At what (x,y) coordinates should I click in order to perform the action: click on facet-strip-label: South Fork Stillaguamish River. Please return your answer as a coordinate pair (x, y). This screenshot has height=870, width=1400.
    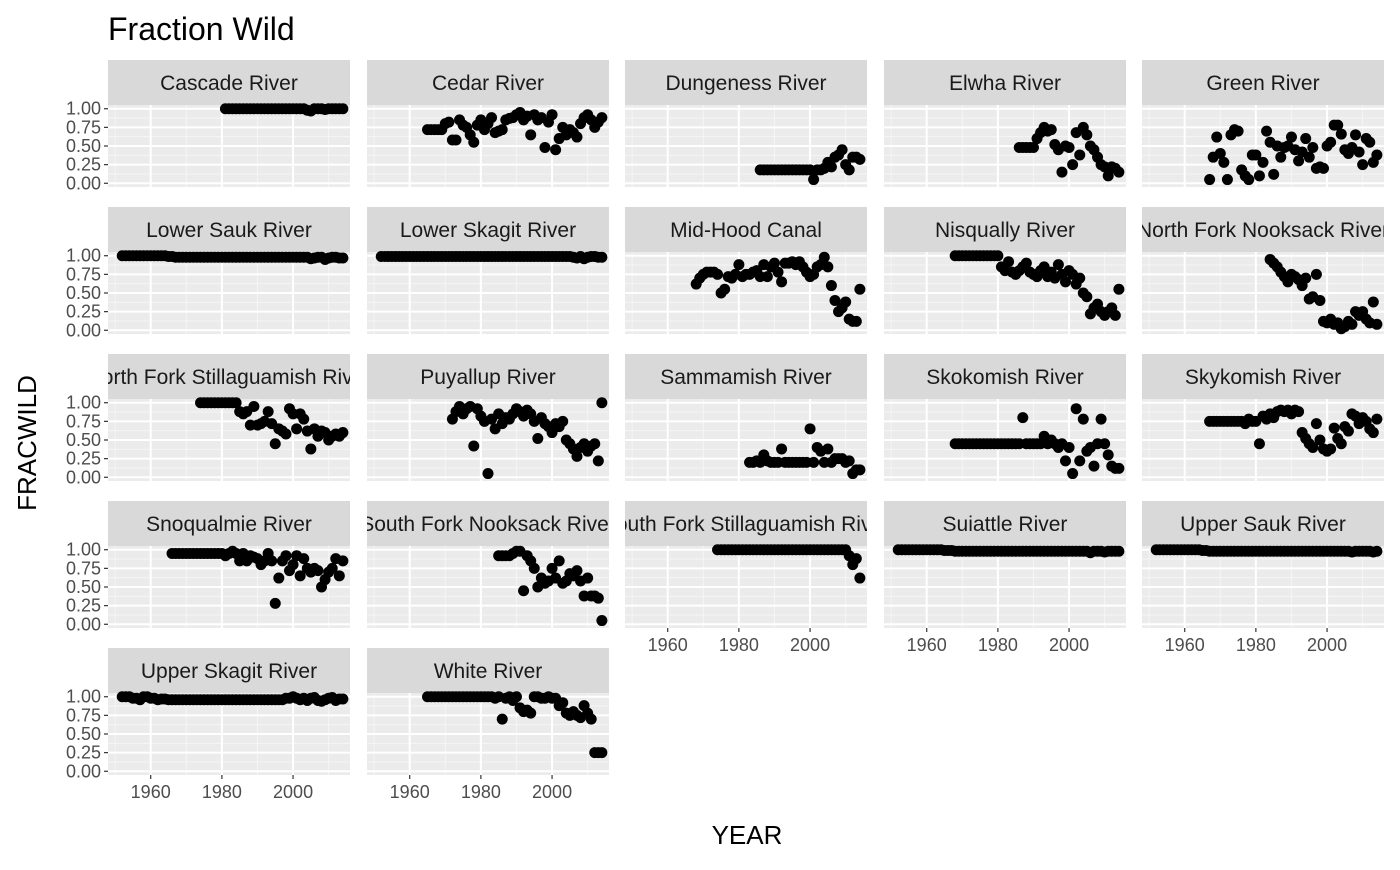
    Looking at the image, I should click on (746, 524).